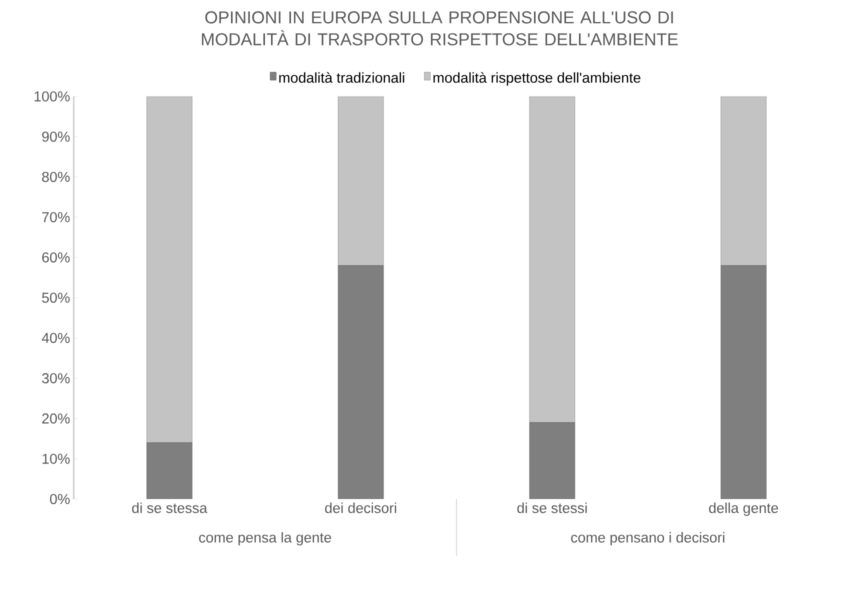 Image resolution: width=860 pixels, height=601 pixels. I want to click on y-tick-label: 80%, so click(56, 177).